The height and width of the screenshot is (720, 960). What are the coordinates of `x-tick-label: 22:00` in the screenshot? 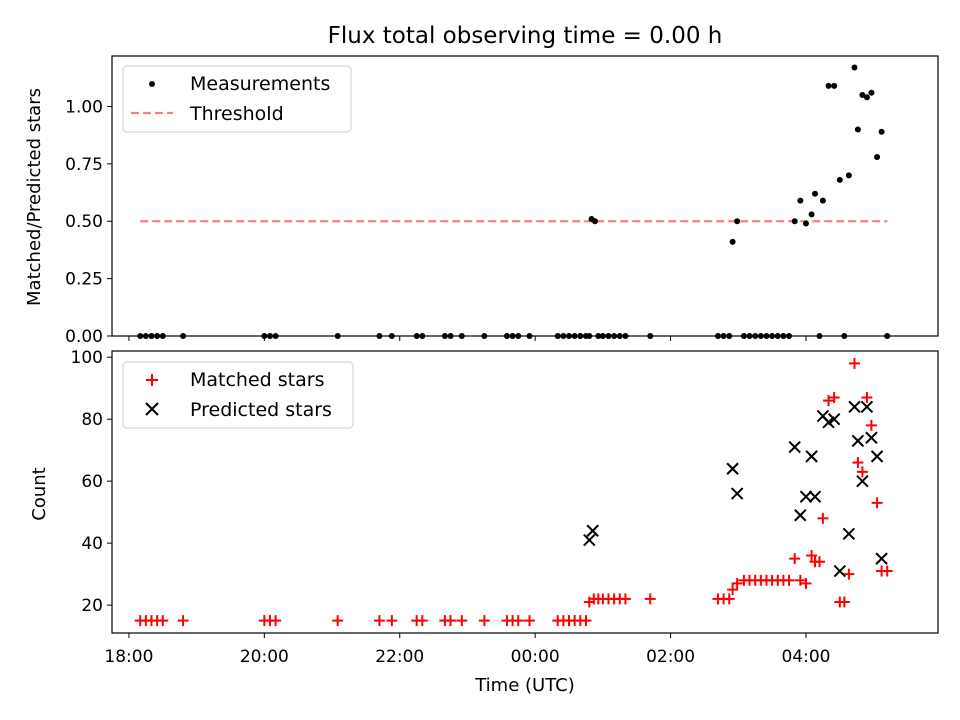 It's located at (399, 657).